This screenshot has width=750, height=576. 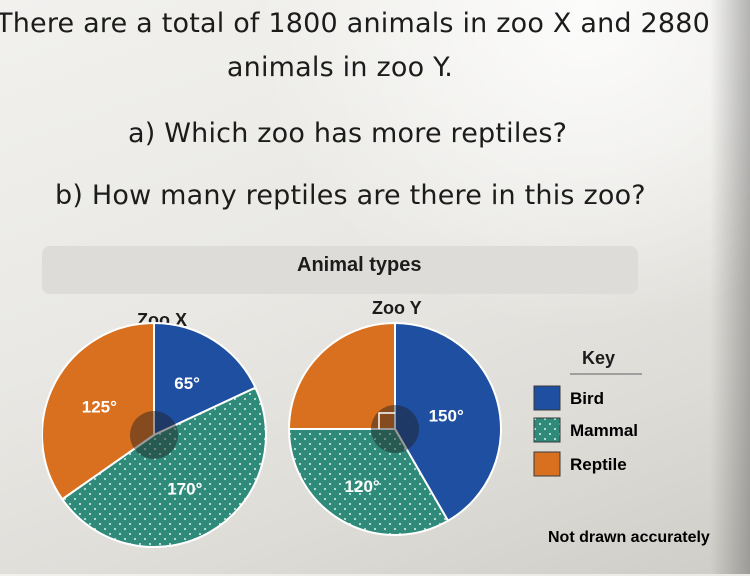 What do you see at coordinates (604, 430) in the screenshot?
I see `key-item-mammal: Mammal` at bounding box center [604, 430].